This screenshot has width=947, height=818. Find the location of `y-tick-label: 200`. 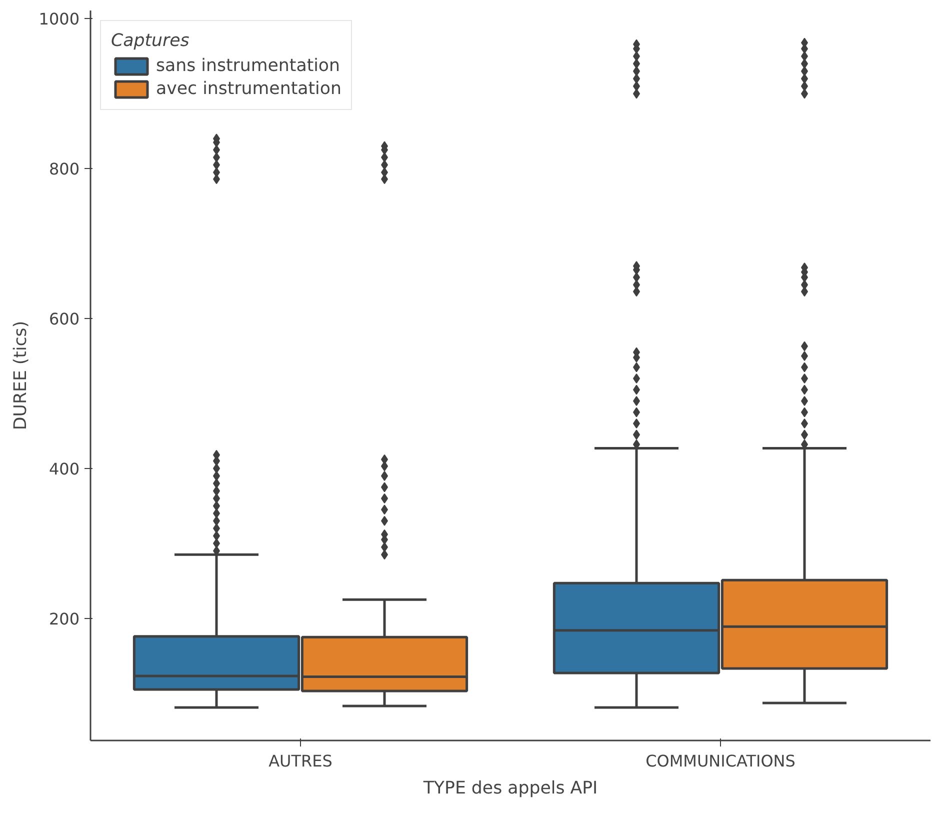

y-tick-label: 200 is located at coordinates (64, 618).